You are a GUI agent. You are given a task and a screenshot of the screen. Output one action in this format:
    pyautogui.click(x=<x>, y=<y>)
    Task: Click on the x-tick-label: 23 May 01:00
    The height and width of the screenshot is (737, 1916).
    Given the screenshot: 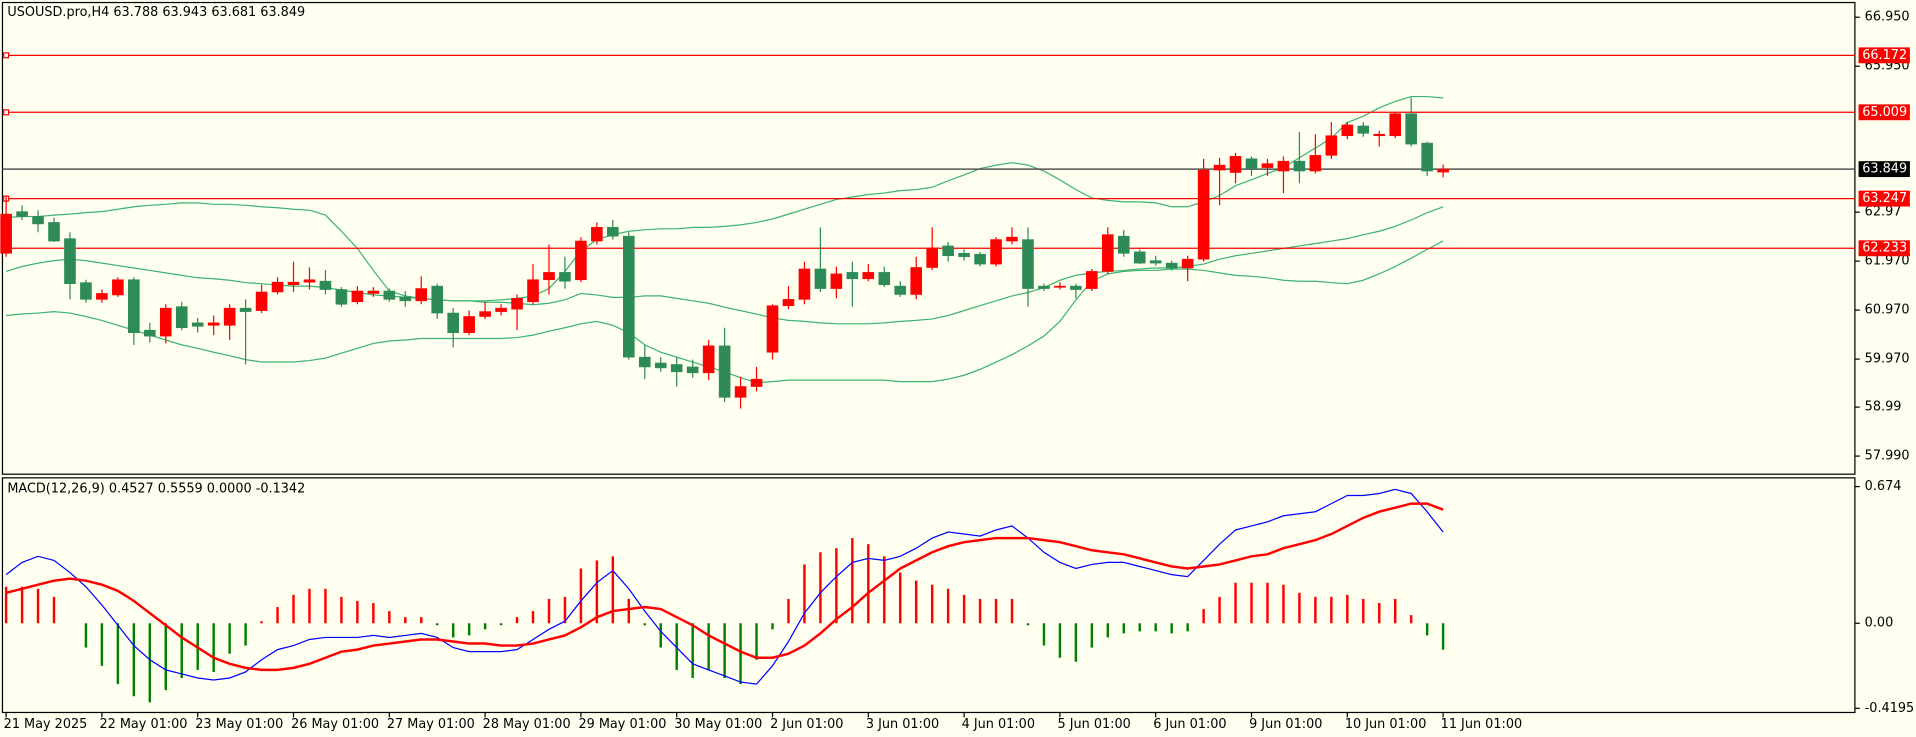 What is the action you would take?
    pyautogui.click(x=239, y=724)
    